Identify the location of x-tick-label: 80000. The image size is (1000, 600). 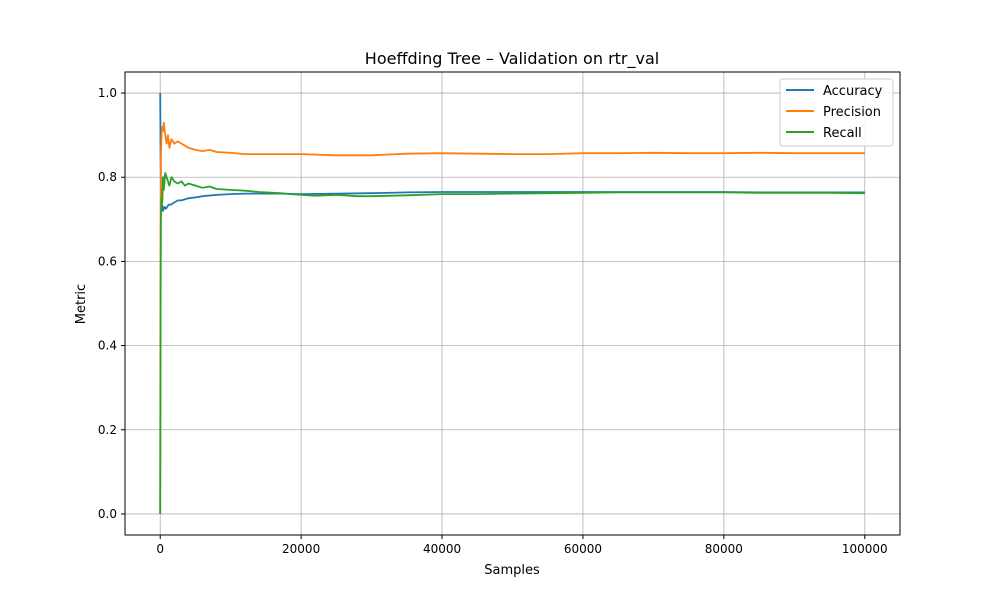
(724, 549).